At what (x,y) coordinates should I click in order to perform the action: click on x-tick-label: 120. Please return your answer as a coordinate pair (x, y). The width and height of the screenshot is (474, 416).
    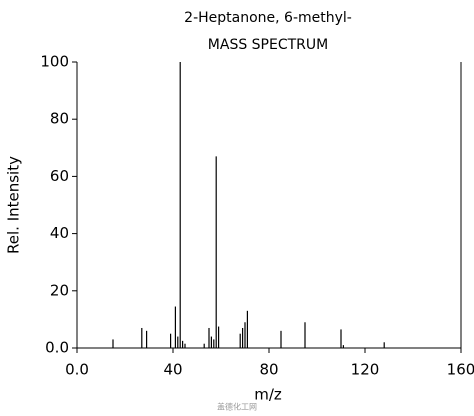
    Looking at the image, I should click on (365, 370).